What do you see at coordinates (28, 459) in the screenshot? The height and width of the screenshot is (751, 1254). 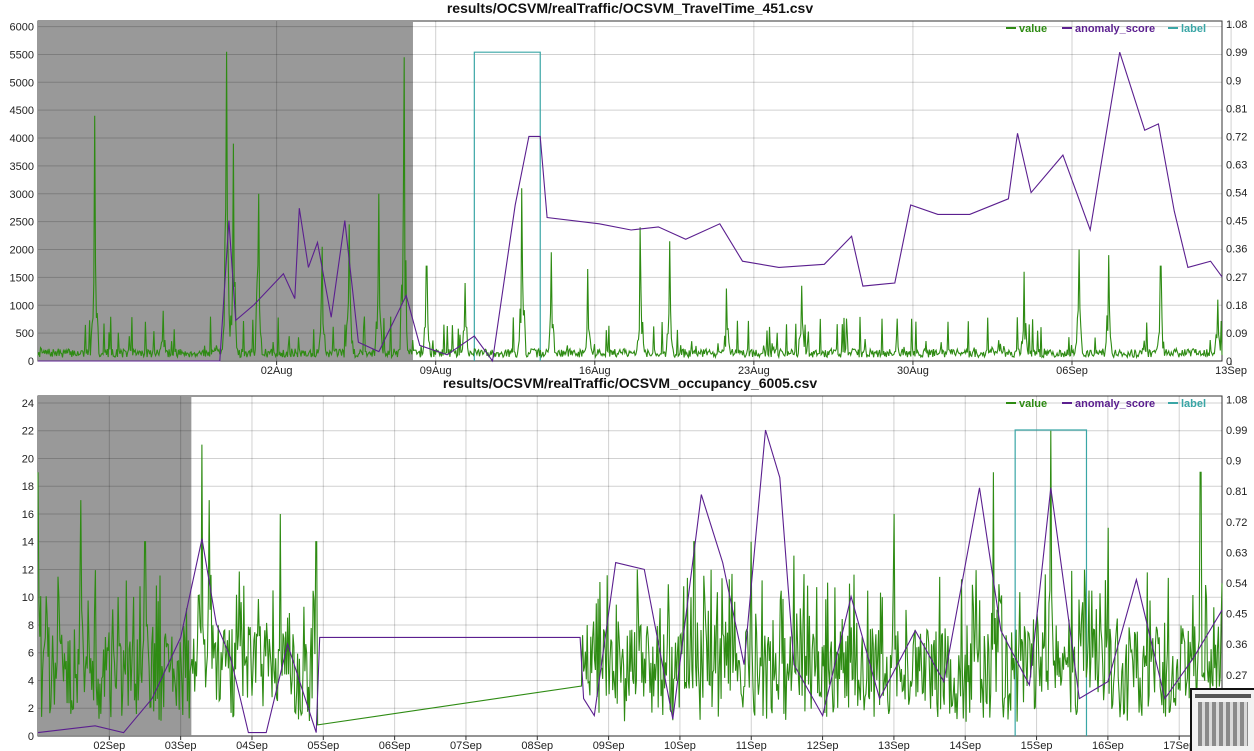 I see `y-left-tick-label: 20` at bounding box center [28, 459].